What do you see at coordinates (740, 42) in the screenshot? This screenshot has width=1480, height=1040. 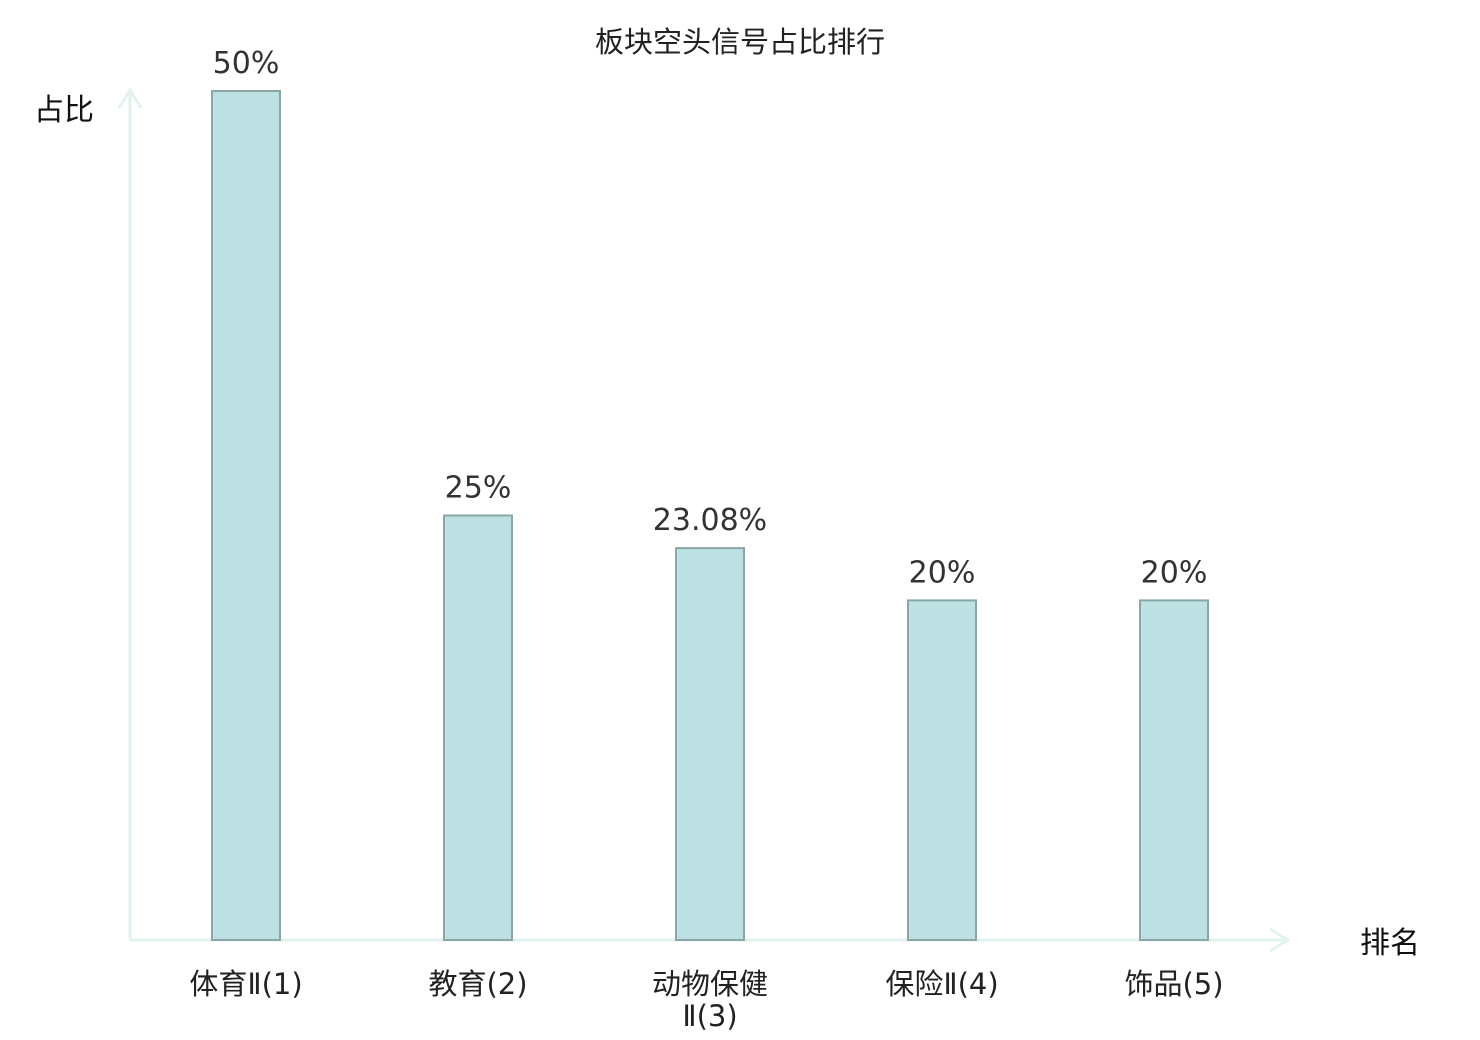 I see `chart-title: 板块空头信号占比排行` at bounding box center [740, 42].